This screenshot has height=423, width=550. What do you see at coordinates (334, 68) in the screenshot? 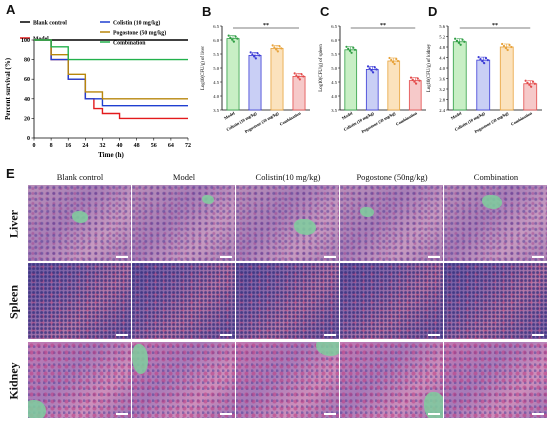
I see `spleen-y-tick-label-3: 5.0` at bounding box center [334, 68].